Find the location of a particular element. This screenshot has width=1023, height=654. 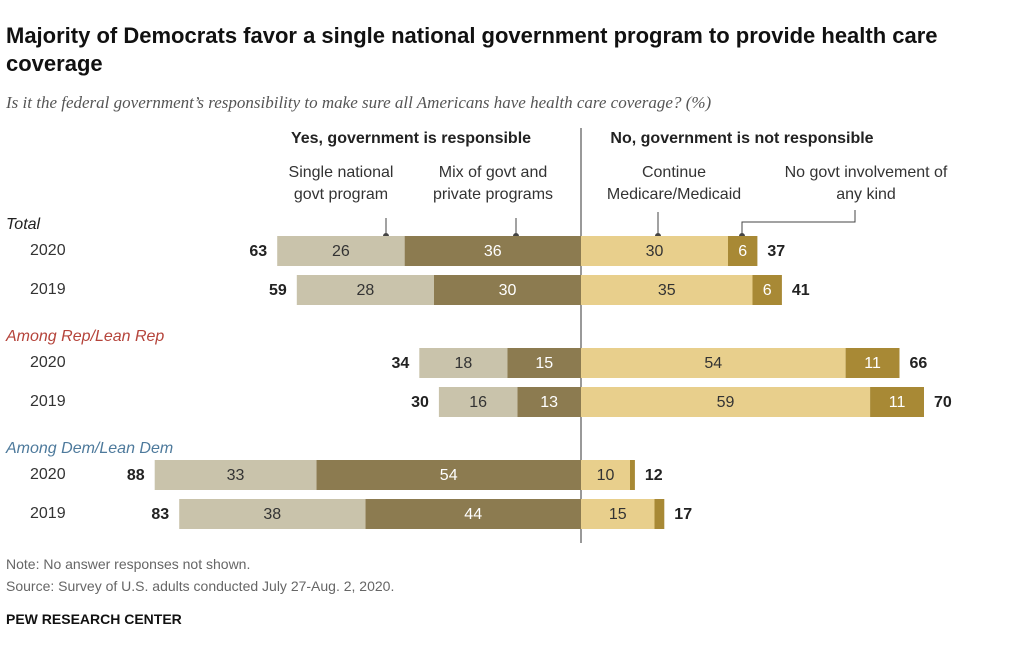

net-label: 12 is located at coordinates (654, 475).